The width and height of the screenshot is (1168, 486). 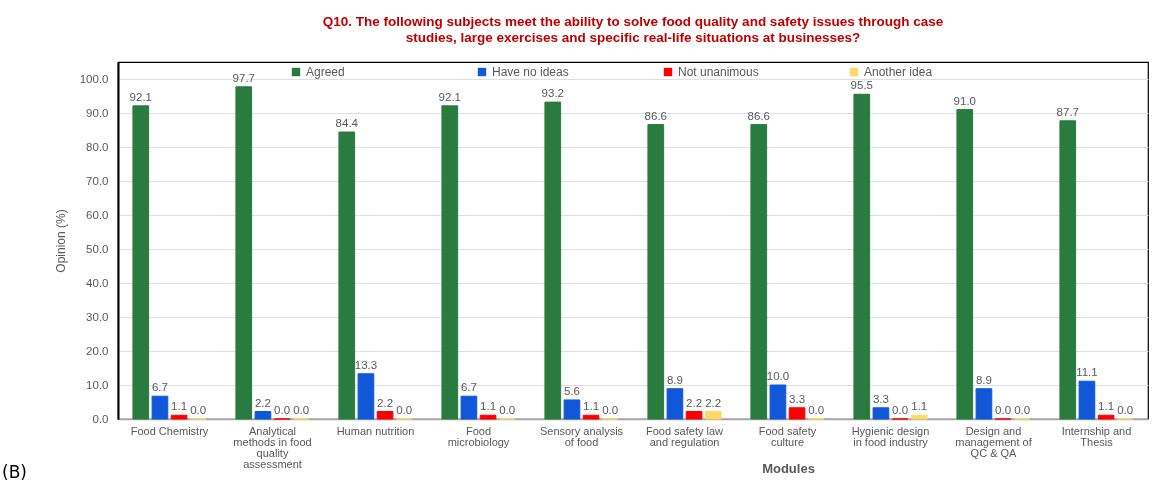 I want to click on text: (B), so click(x=14, y=472).